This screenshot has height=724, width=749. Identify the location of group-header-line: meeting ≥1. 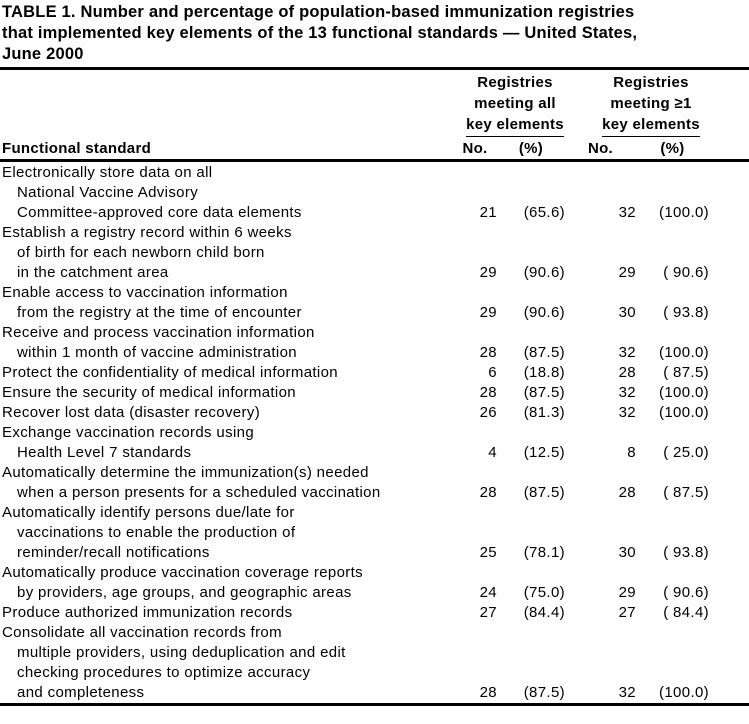
(651, 103).